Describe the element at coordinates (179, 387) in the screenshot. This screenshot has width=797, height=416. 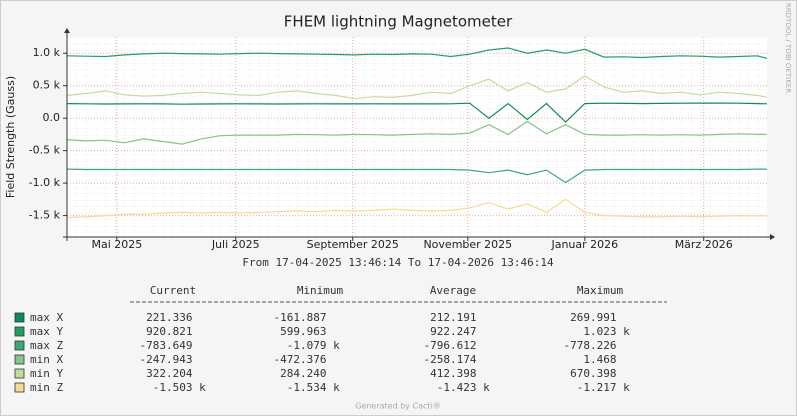
I see `legend-value: -1.503 k` at that location.